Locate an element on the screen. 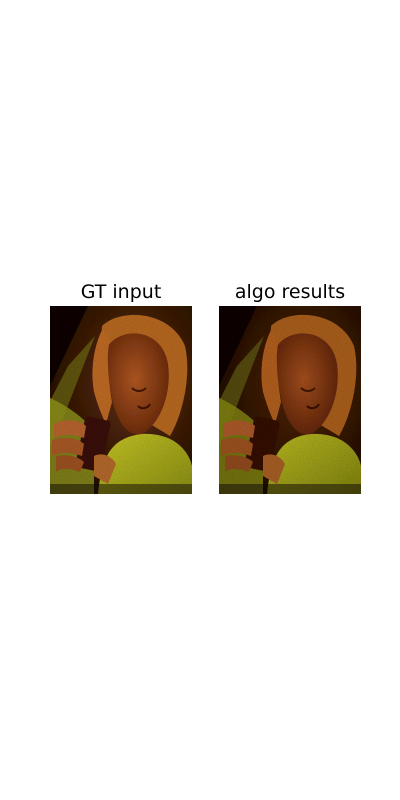 The width and height of the screenshot is (400, 800). panel-title-gt-input: GT input is located at coordinates (121, 292).